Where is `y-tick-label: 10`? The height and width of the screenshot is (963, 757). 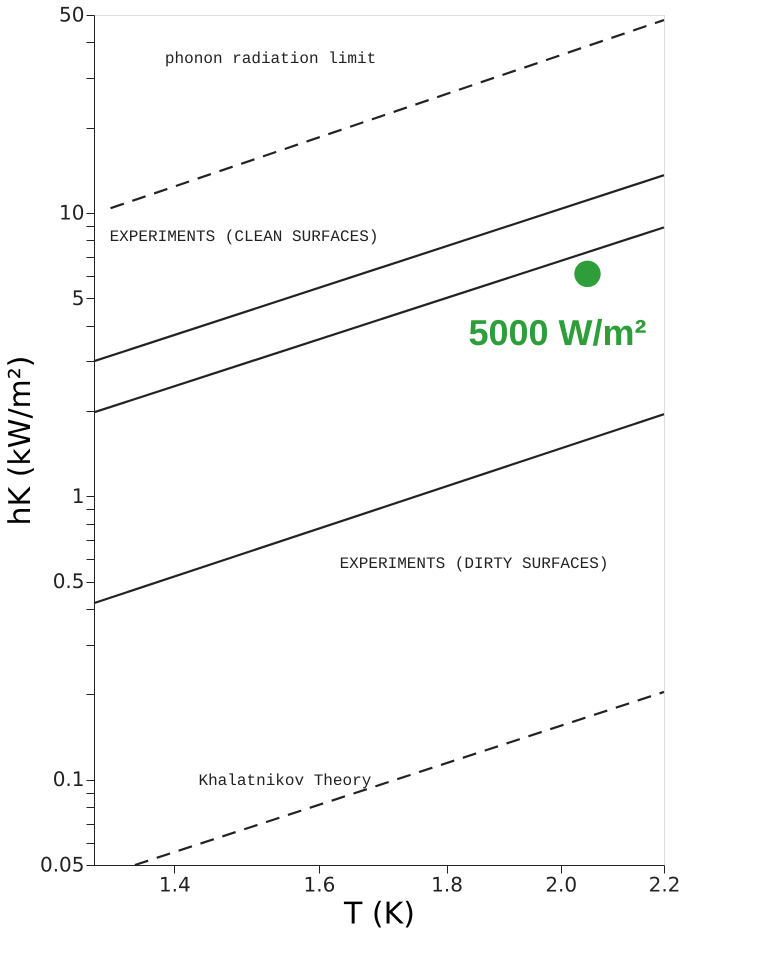 y-tick-label: 10 is located at coordinates (71, 212).